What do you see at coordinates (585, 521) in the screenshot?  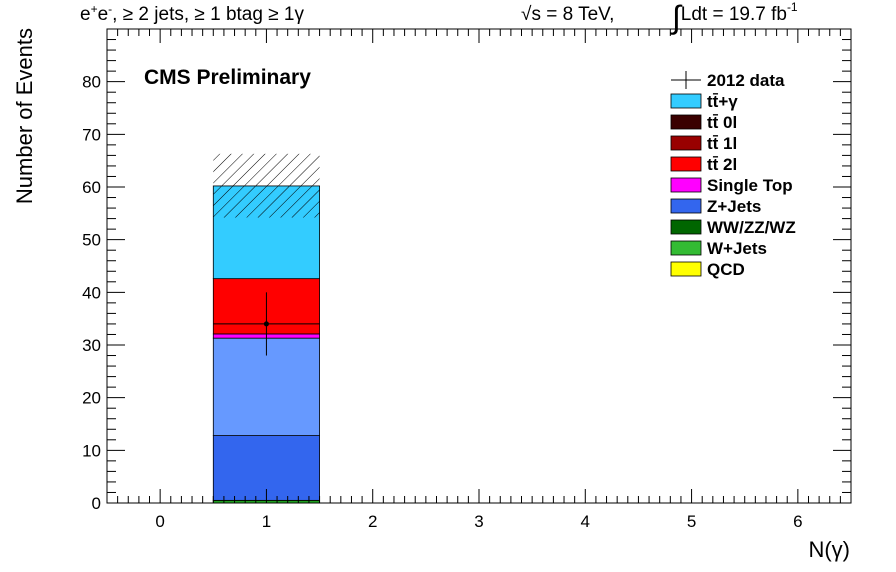 I see `x-tick-label-4: 4` at bounding box center [585, 521].